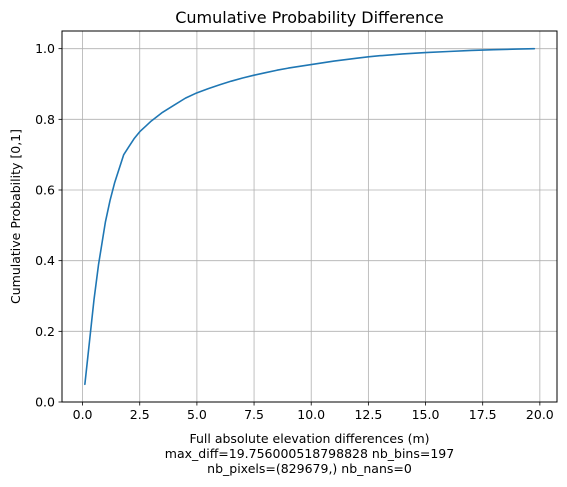 The width and height of the screenshot is (567, 487). Describe the element at coordinates (368, 414) in the screenshot. I see `x-tick-label: 12.5` at that location.